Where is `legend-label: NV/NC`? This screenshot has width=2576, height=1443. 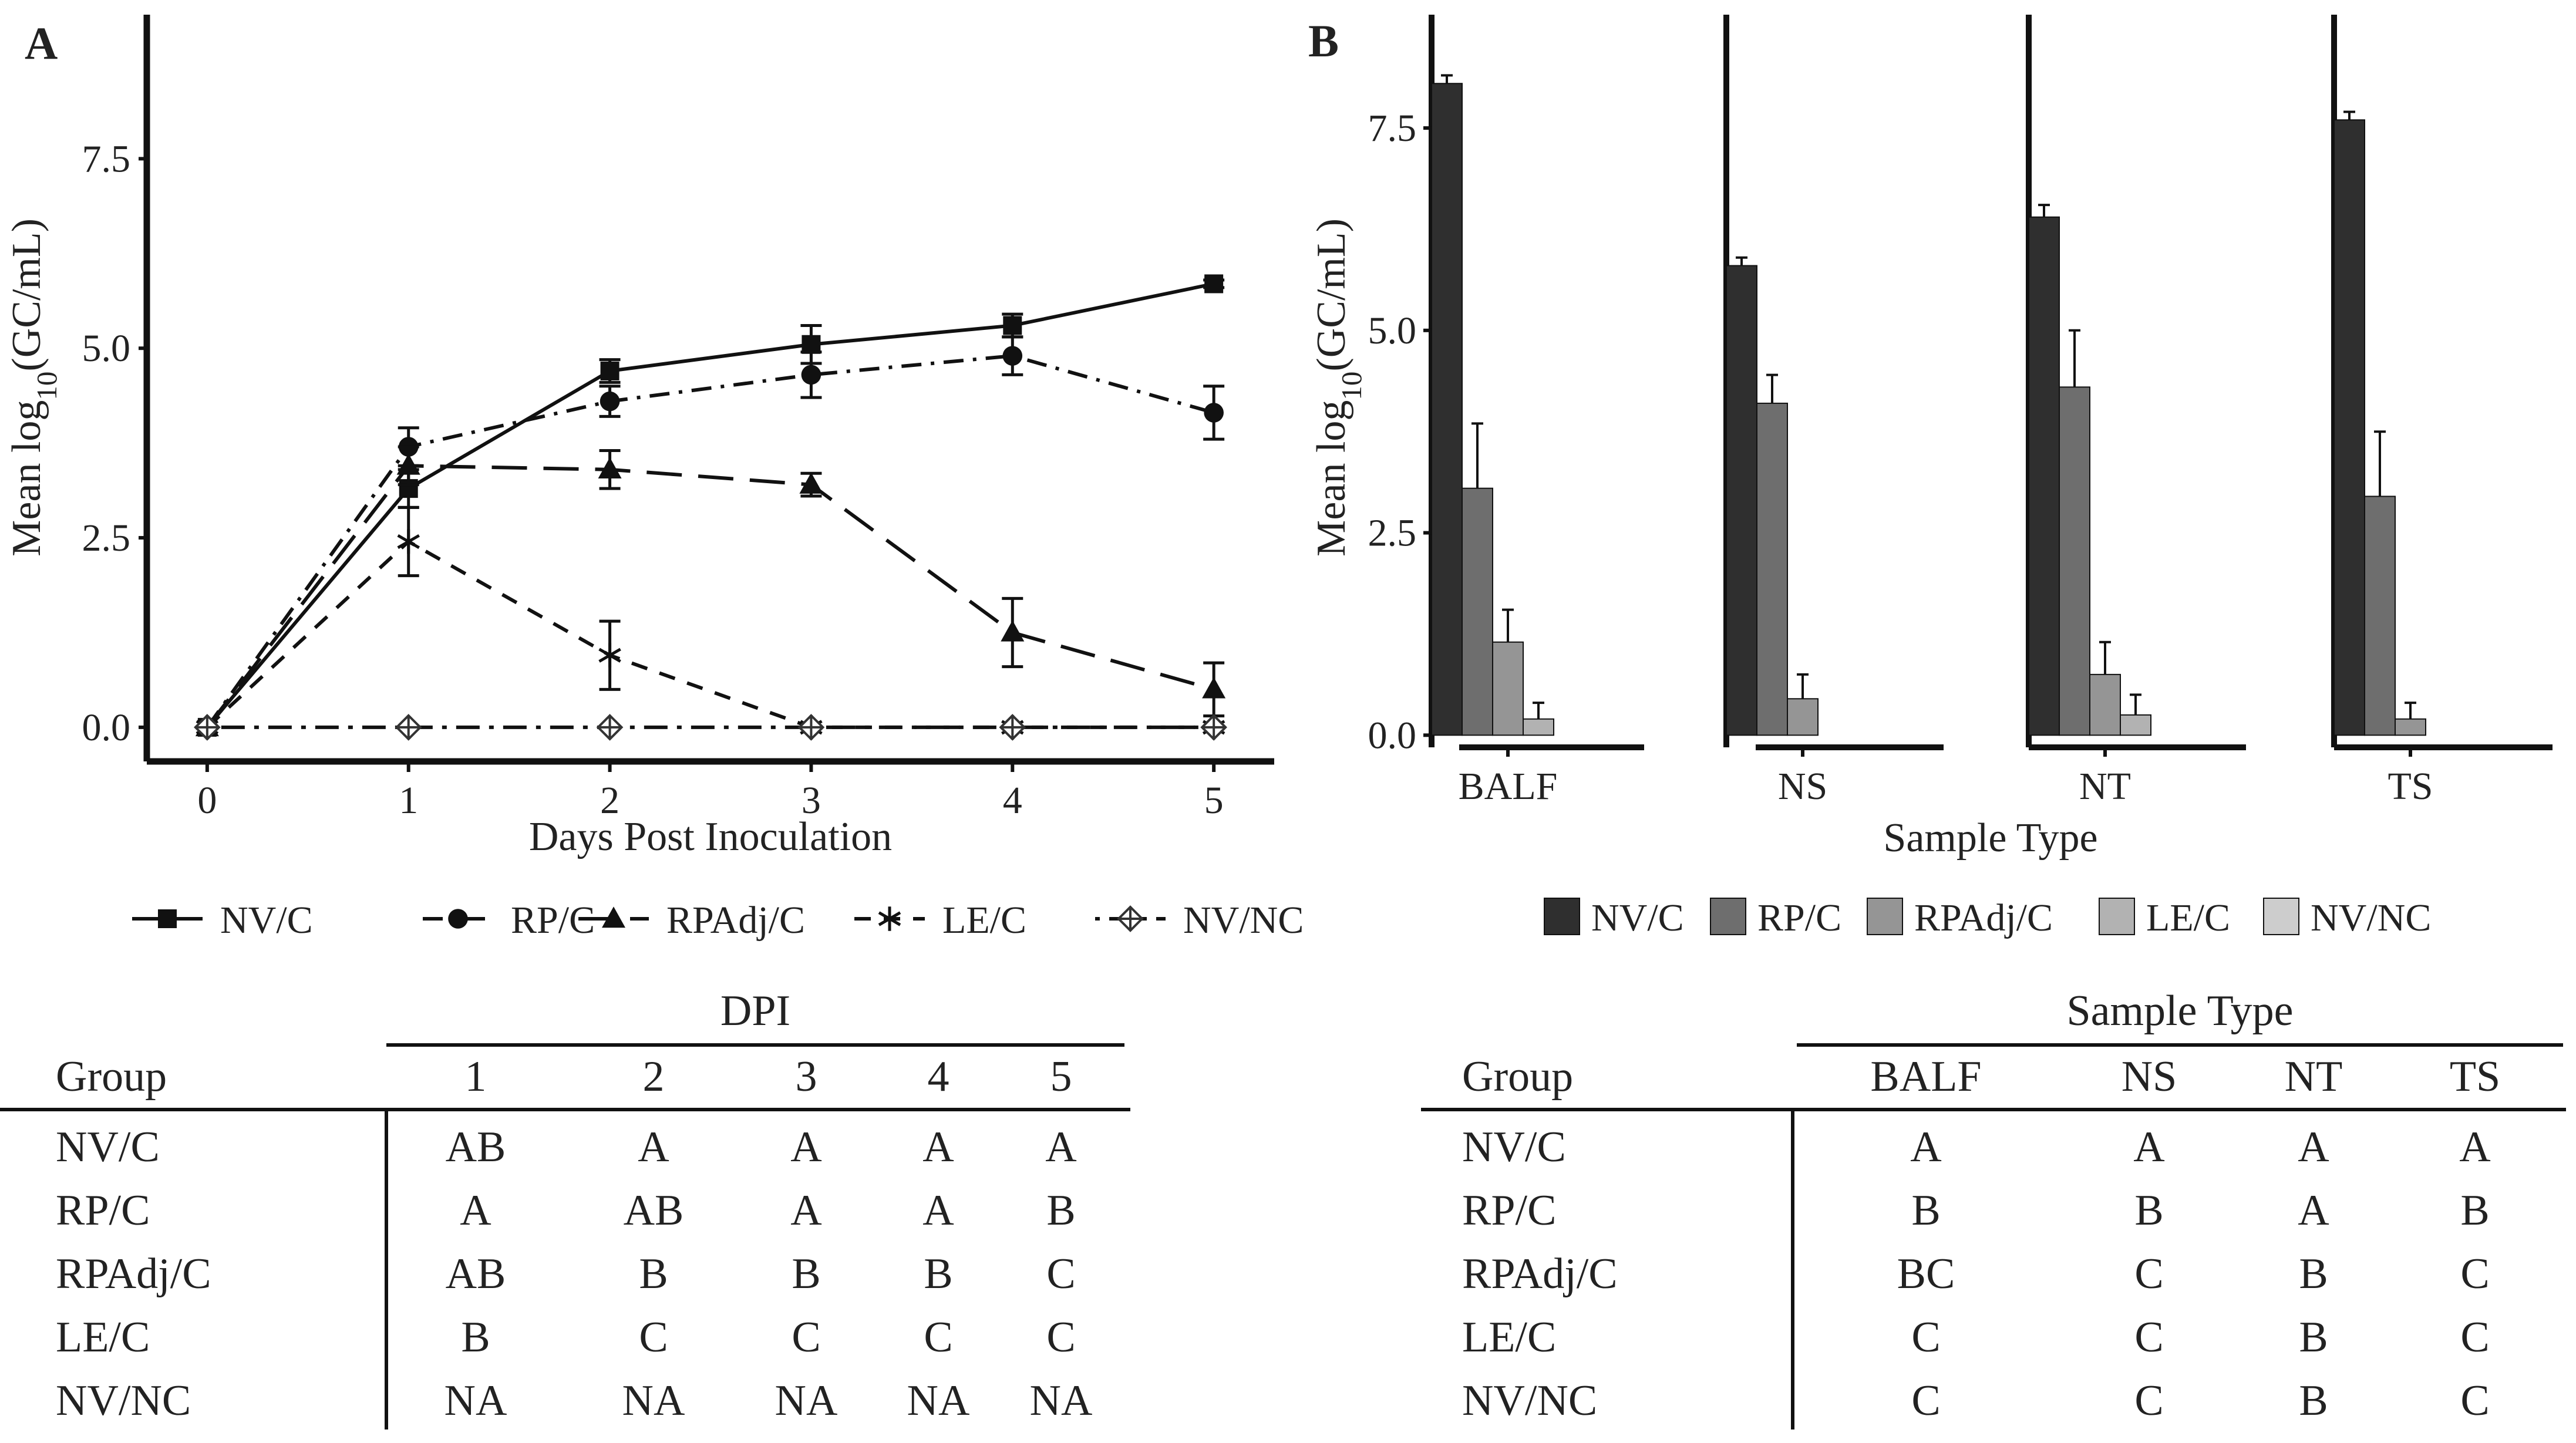
legend-label: NV/NC is located at coordinates (1243, 921).